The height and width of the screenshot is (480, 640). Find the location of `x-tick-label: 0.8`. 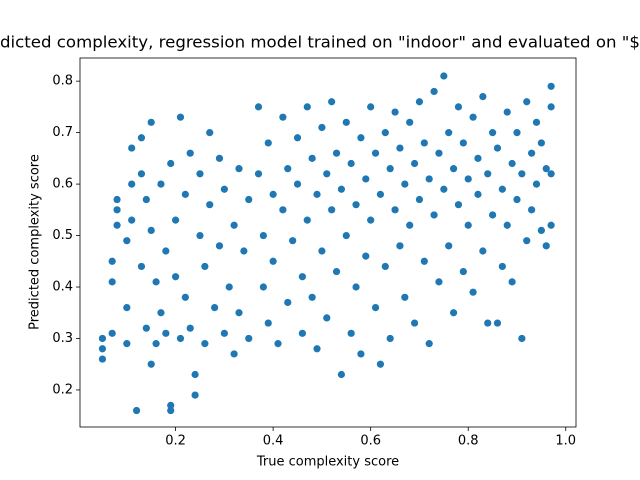

x-tick-label: 0.8 is located at coordinates (468, 441).